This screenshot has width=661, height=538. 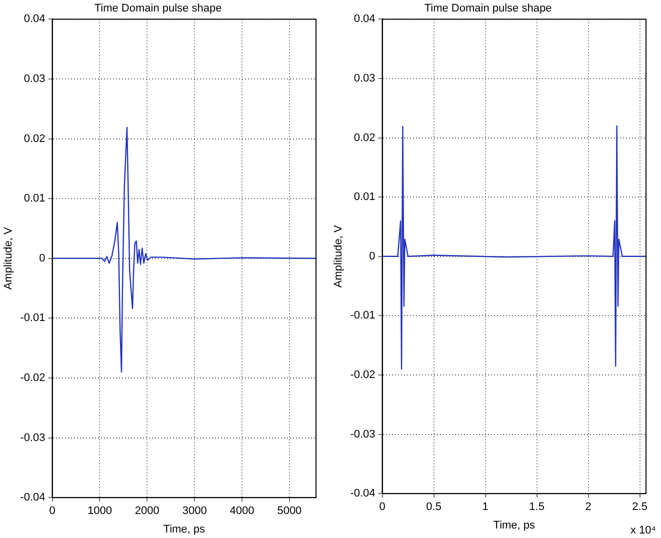 I want to click on x-tick-label: 2000, so click(x=147, y=511).